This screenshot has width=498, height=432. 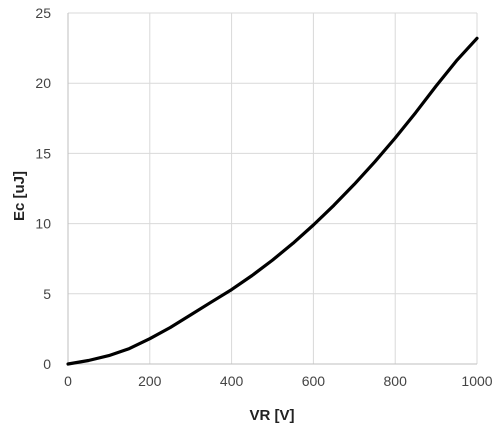 I want to click on y-tick-label: 5, so click(x=47, y=294).